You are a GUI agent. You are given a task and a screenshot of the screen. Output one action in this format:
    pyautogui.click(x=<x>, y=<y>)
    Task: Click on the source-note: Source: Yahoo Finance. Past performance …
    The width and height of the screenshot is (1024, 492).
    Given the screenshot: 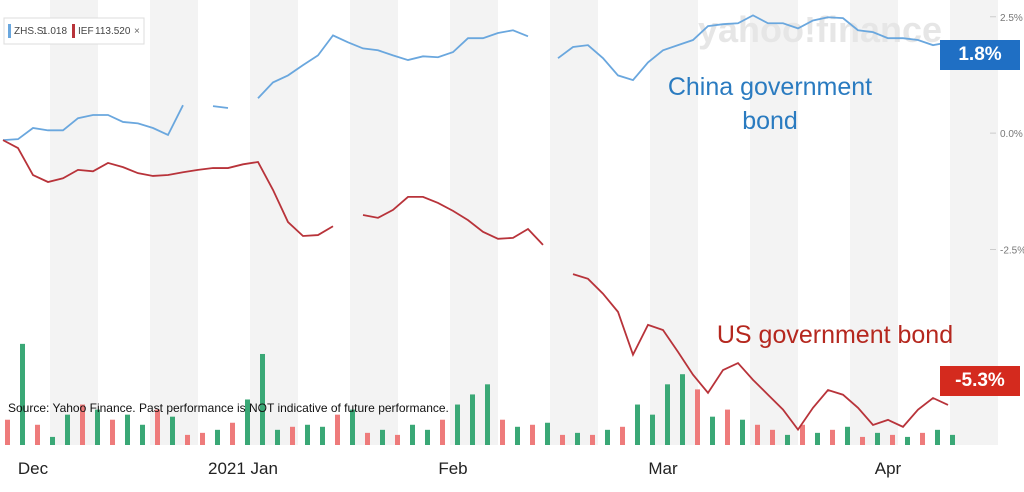 What is the action you would take?
    pyautogui.click(x=228, y=408)
    